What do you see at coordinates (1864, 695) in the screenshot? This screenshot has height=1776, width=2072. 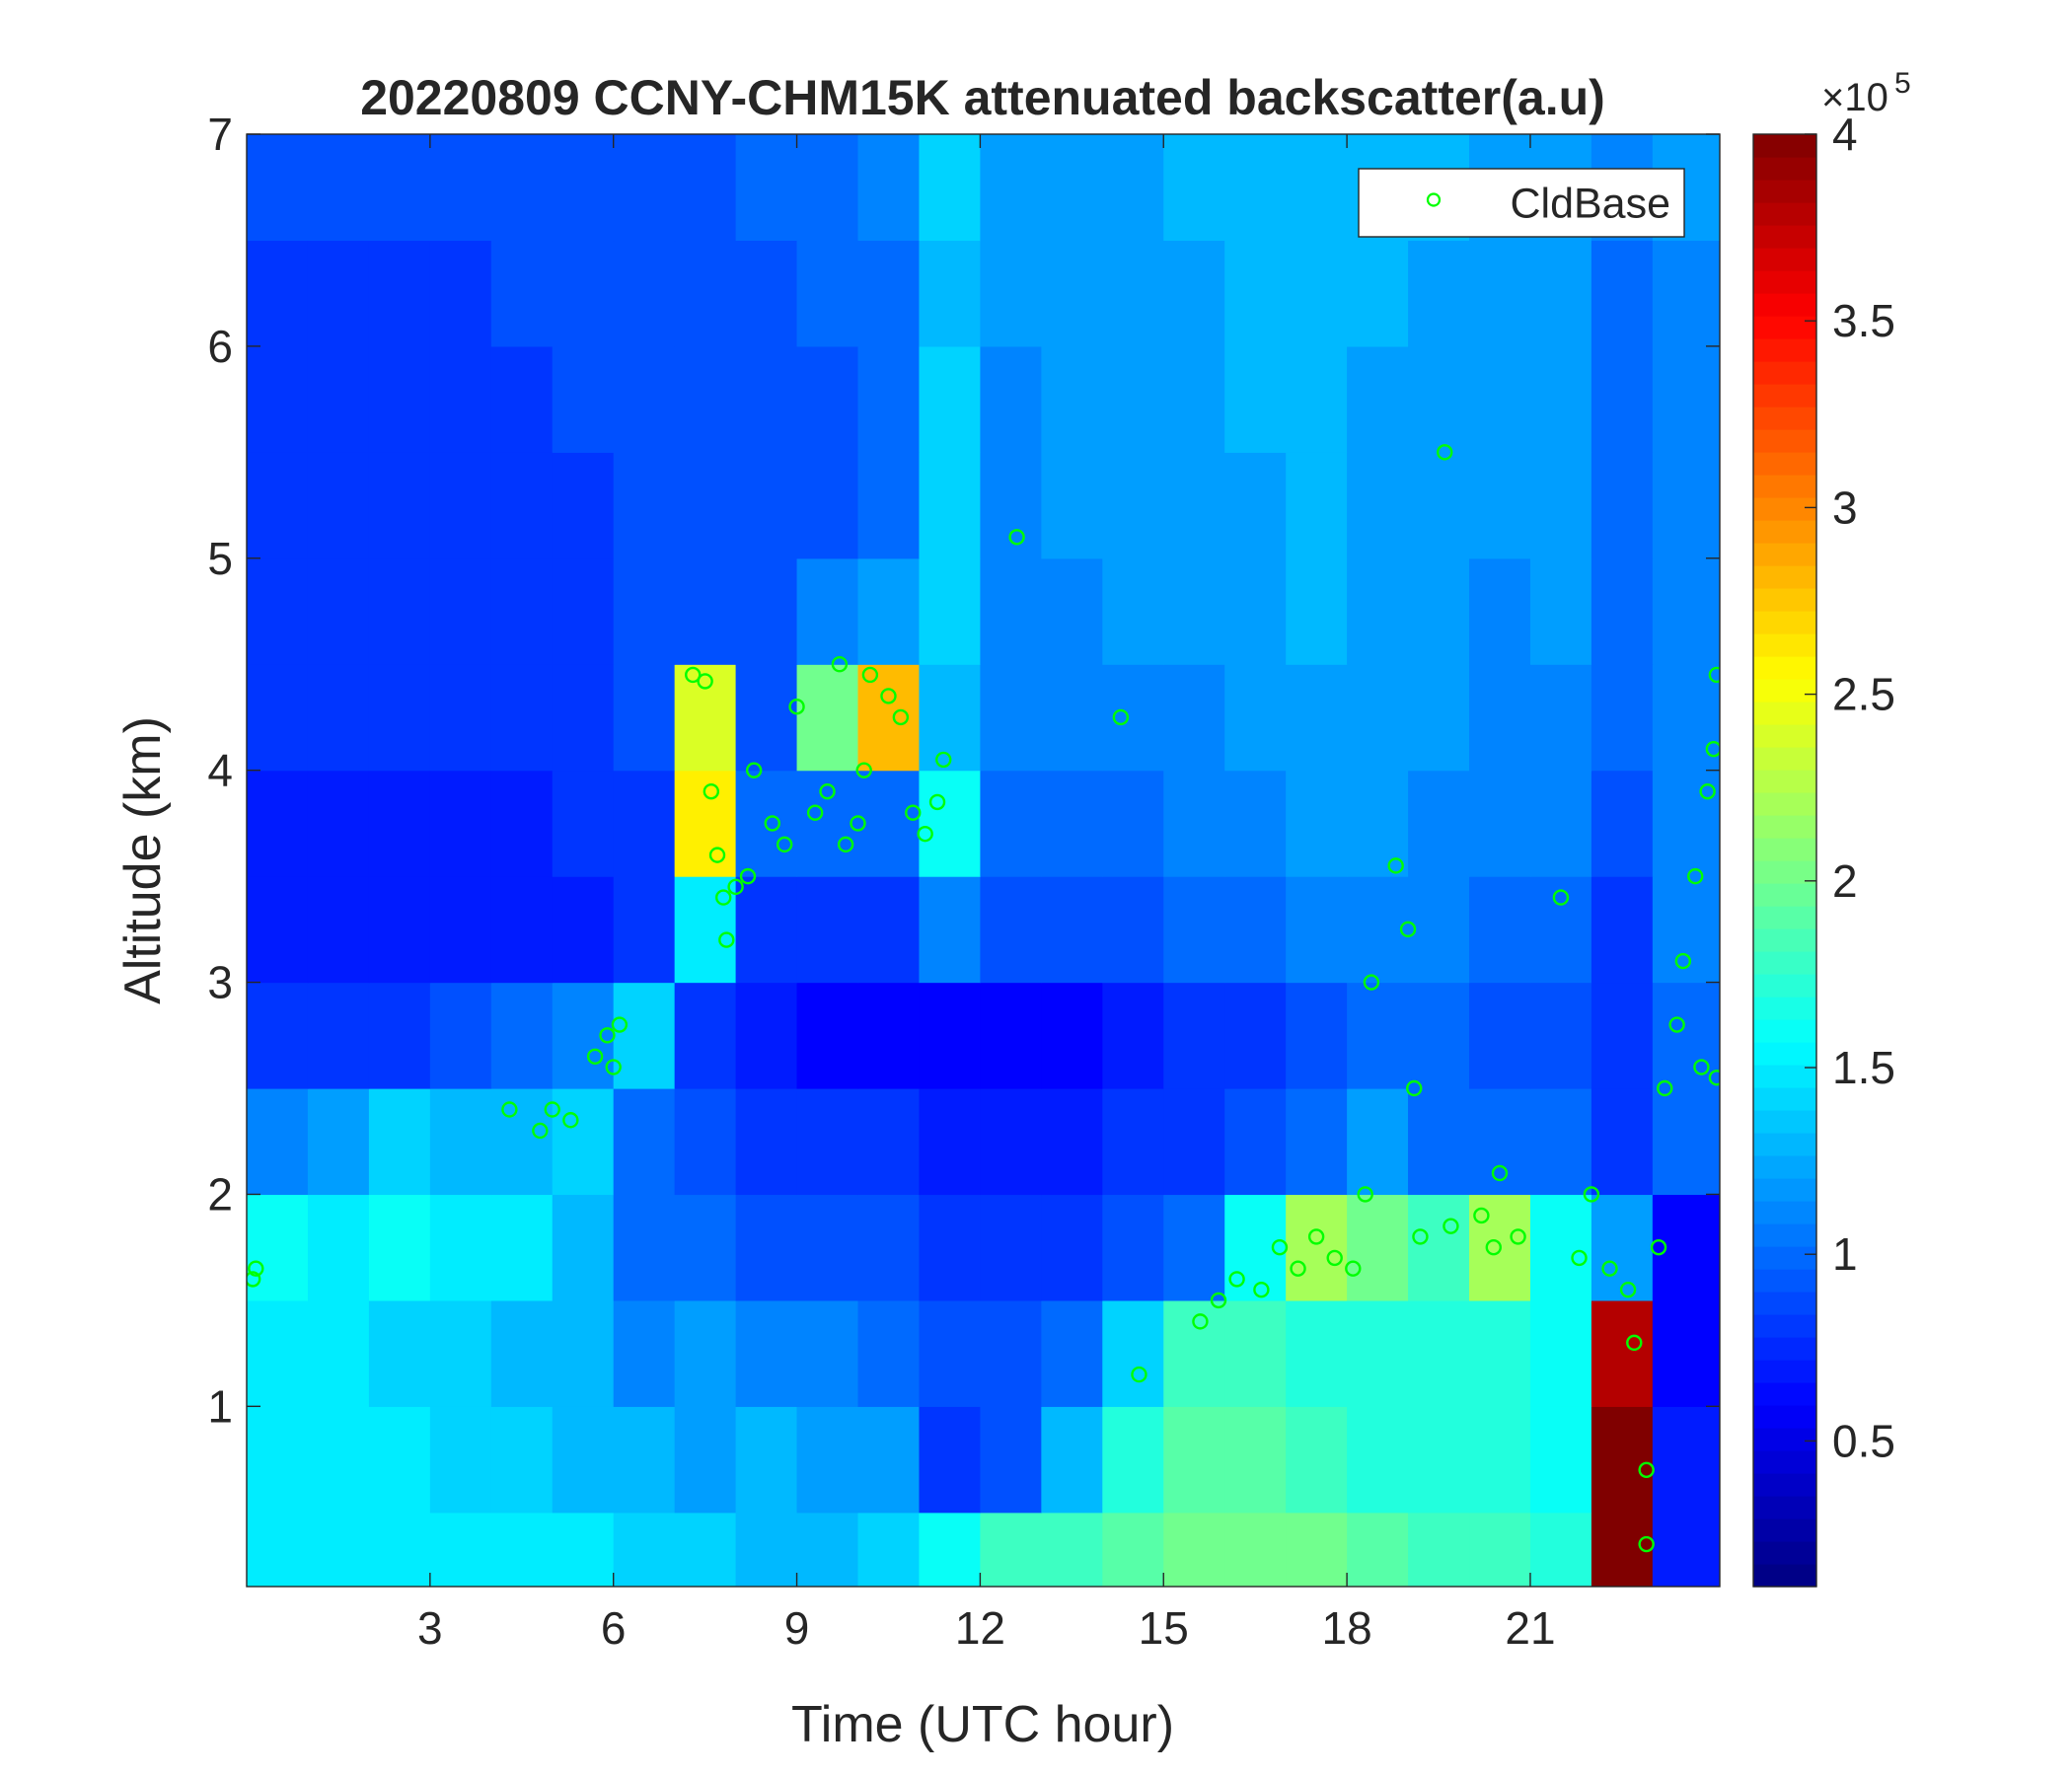 I see `colorbar-tick-label: 2.5` at bounding box center [1864, 695].